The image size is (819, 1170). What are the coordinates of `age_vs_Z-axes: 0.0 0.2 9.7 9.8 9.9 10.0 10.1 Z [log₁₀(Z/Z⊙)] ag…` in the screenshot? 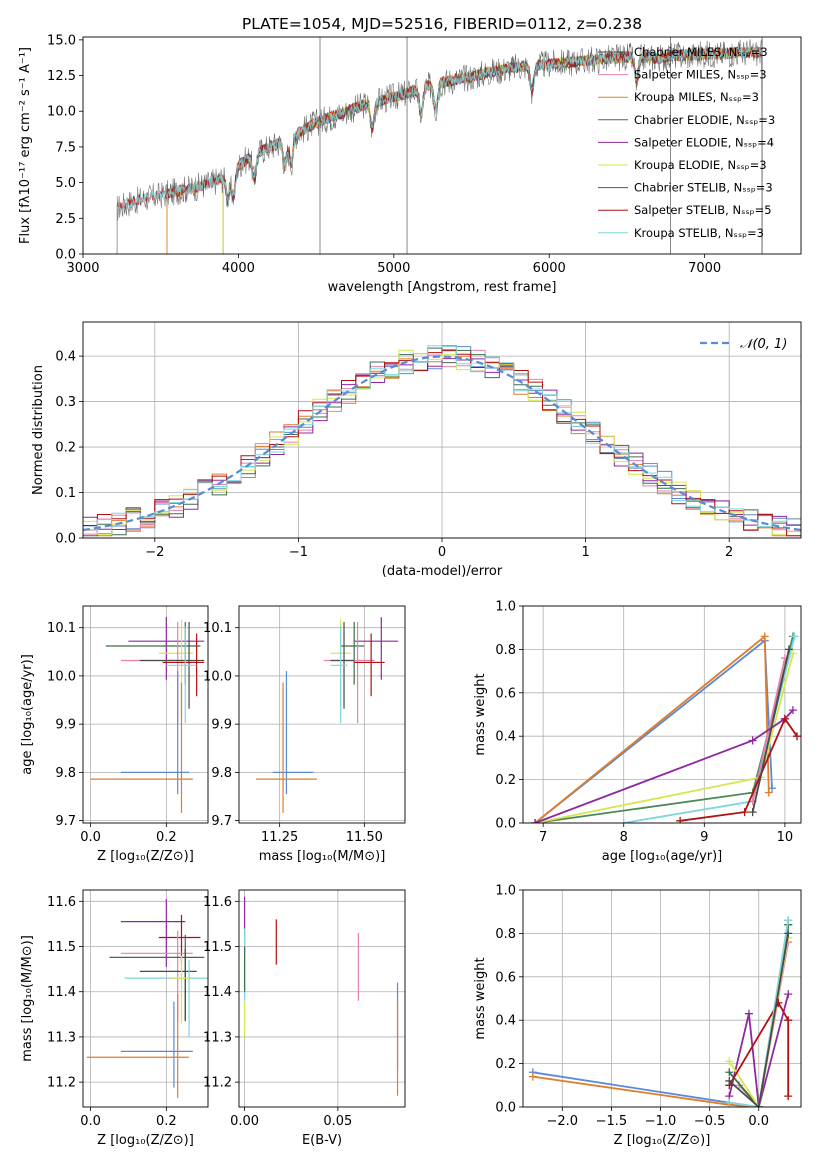 It's located at (114, 734).